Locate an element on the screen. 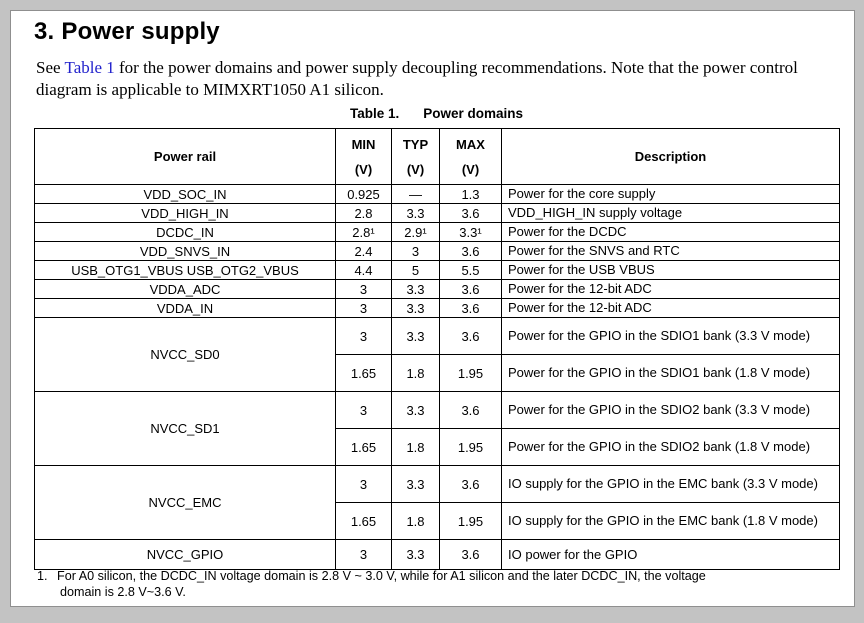 The image size is (864, 623). max-cell: 5.5 is located at coordinates (470, 270).